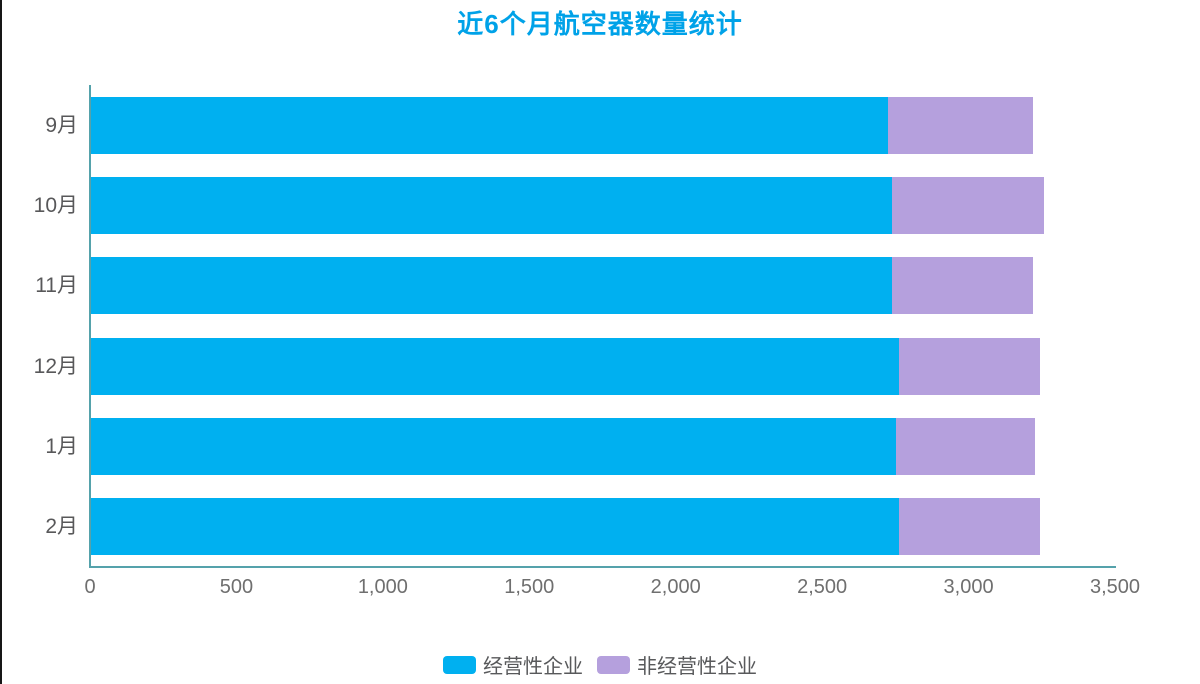 The height and width of the screenshot is (684, 1200). What do you see at coordinates (61, 125) in the screenshot?
I see `y-axis-label: 9月` at bounding box center [61, 125].